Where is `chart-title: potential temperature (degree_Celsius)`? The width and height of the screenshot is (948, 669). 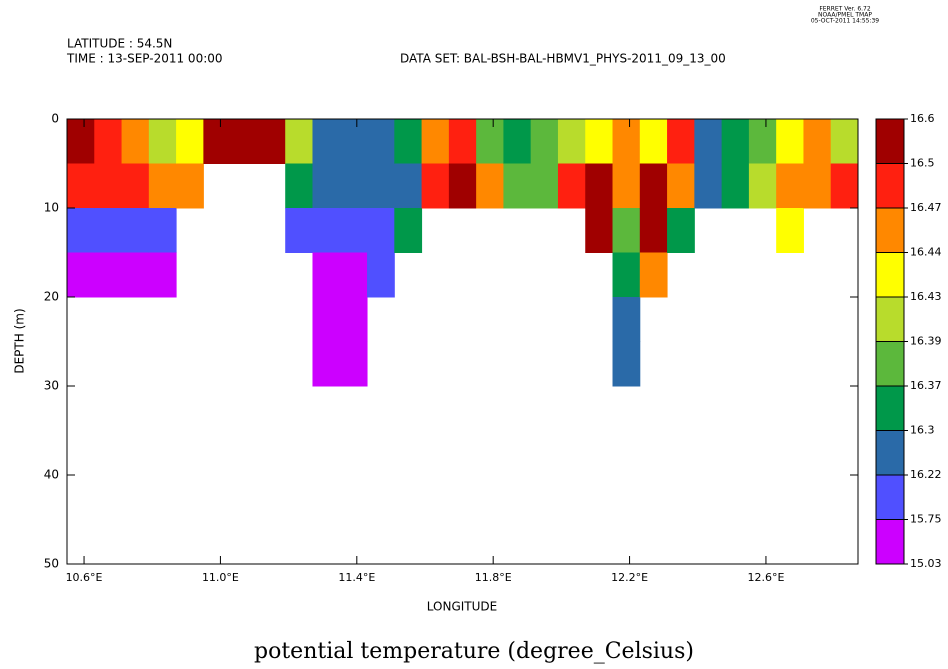 chart-title: potential temperature (degree_Celsius) is located at coordinates (474, 651).